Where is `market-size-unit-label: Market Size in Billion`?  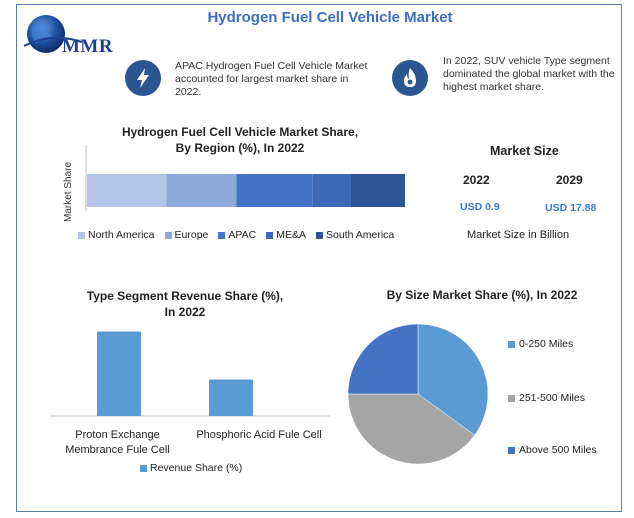
market-size-unit-label: Market Size in Billion is located at coordinates (518, 235).